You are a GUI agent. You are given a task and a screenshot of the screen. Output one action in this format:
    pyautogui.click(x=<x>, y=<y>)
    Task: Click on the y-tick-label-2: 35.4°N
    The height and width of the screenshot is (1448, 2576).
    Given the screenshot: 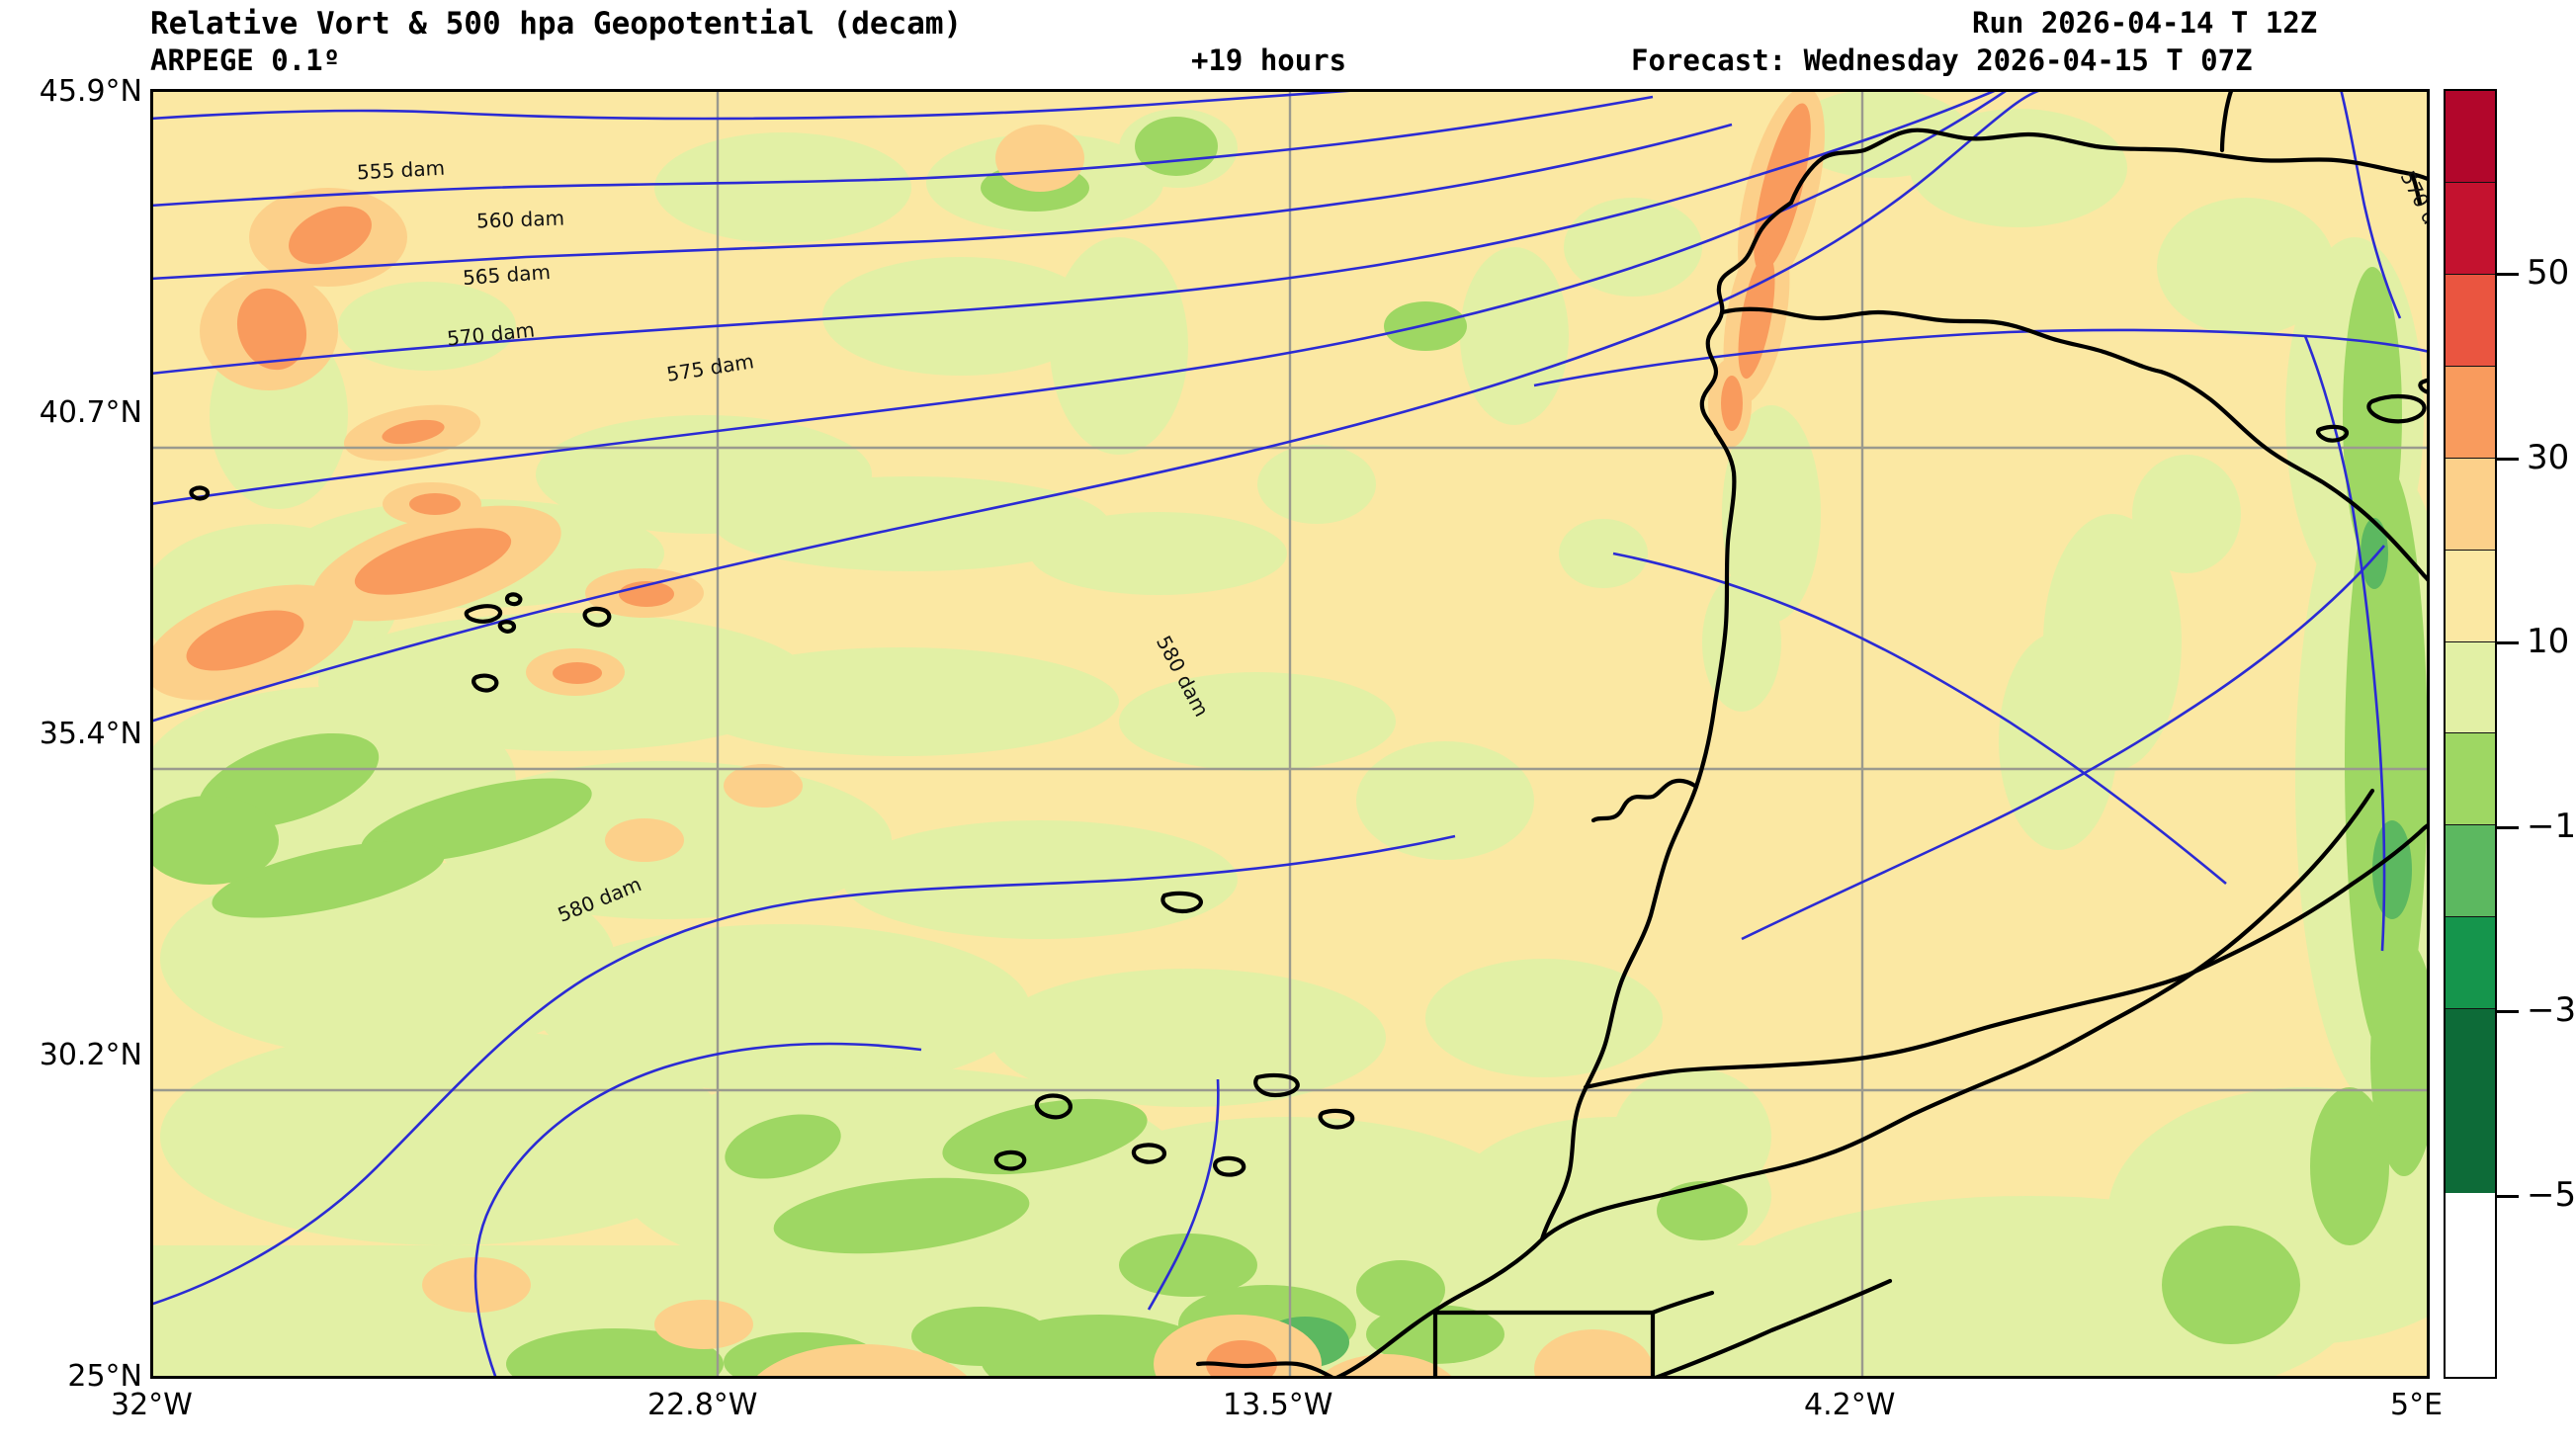 What is the action you would take?
    pyautogui.click(x=90, y=734)
    